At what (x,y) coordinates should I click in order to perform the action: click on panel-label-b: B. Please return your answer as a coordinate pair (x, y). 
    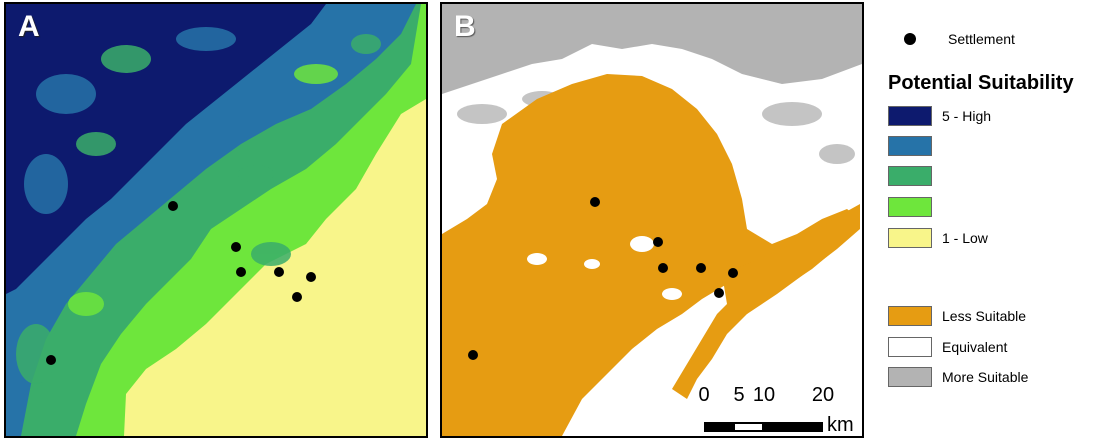
    Looking at the image, I should click on (465, 26).